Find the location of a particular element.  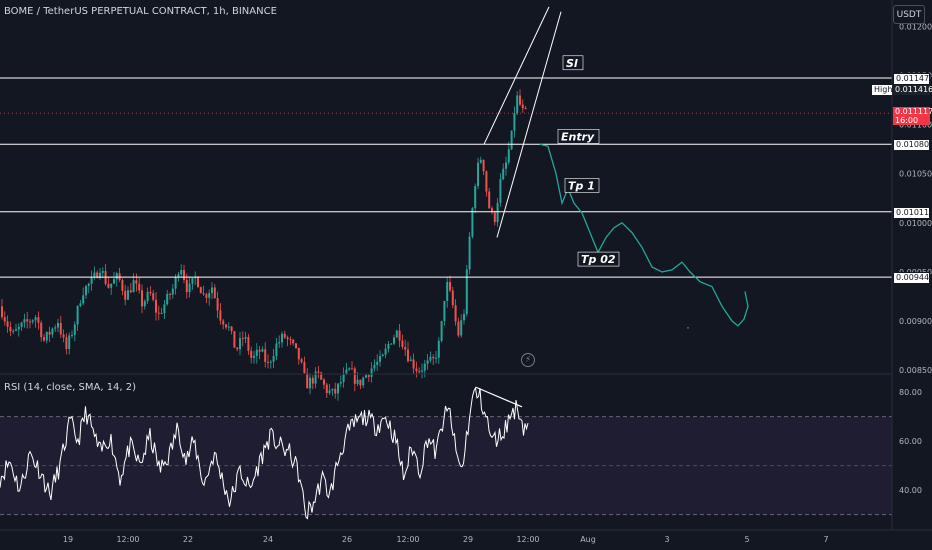

currency-button: USDT is located at coordinates (909, 14).